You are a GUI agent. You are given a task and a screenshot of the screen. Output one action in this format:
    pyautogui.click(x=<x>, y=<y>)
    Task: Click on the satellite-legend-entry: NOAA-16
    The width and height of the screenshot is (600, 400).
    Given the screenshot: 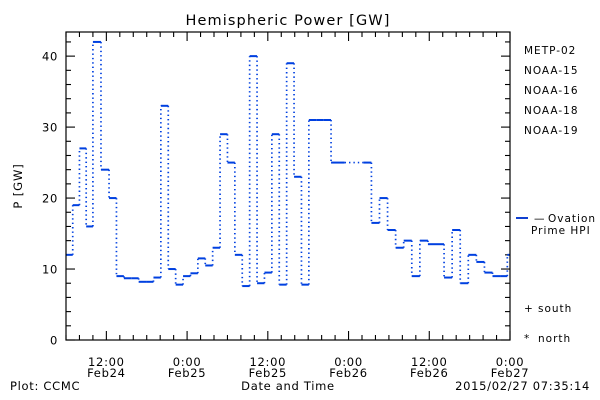 What is the action you would take?
    pyautogui.click(x=551, y=91)
    